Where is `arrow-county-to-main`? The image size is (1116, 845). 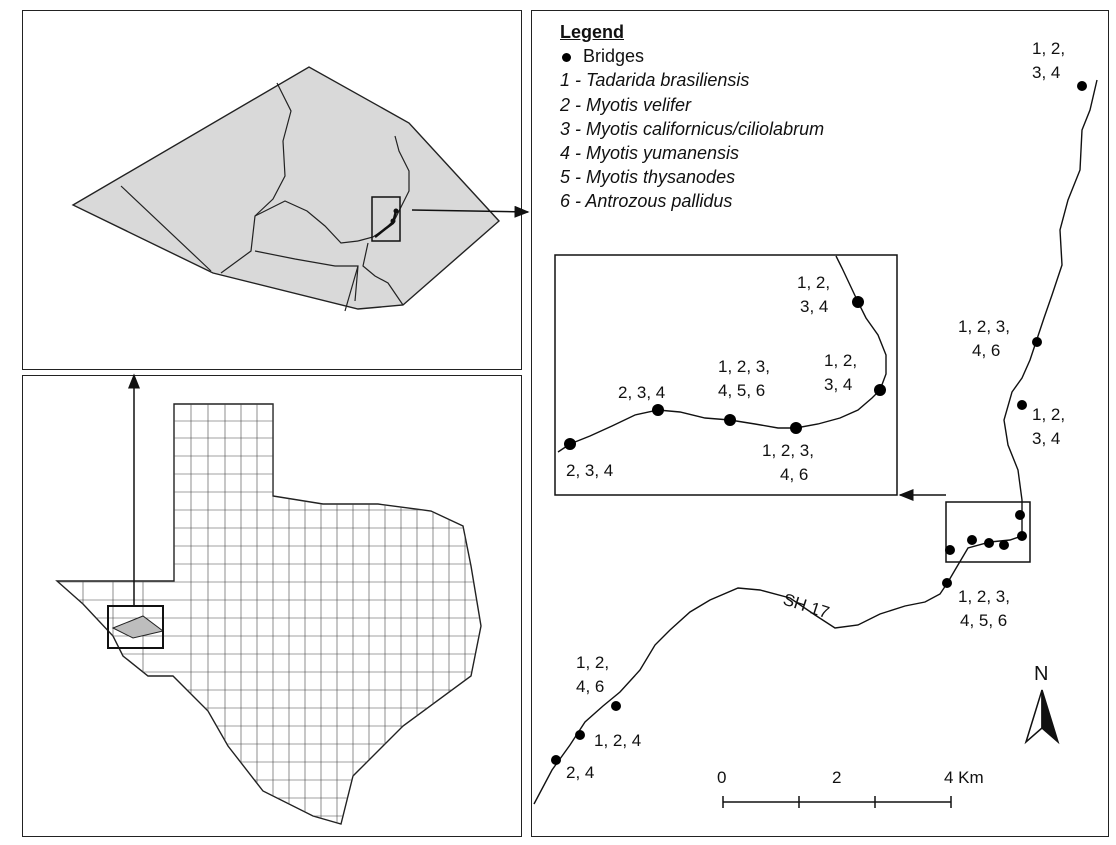 arrow-county-to-main is located at coordinates (470, 211).